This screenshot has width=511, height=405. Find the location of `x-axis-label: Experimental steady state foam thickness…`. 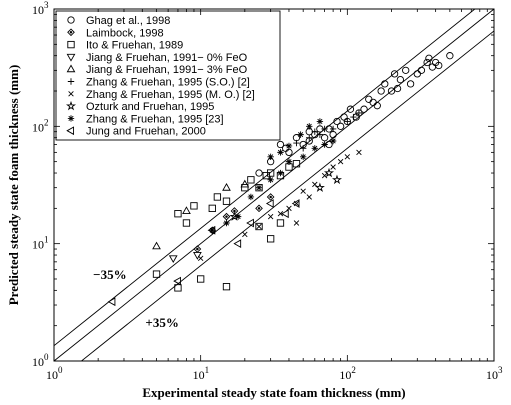

x-axis-label: Experimental steady state foam thickness… is located at coordinates (273, 392).